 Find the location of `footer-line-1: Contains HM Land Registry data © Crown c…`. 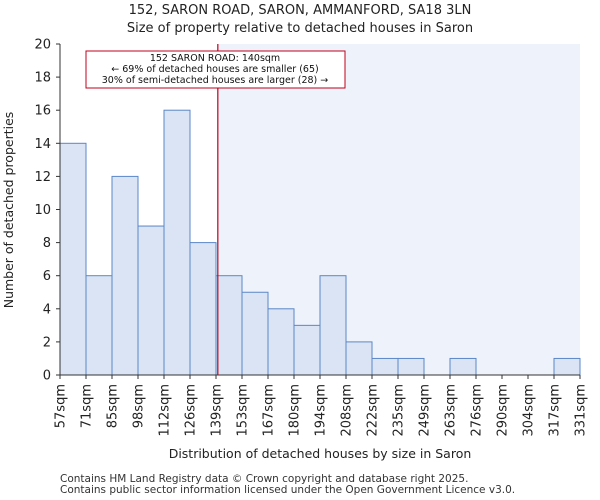

footer-line-1: Contains HM Land Registry data © Crown c… is located at coordinates (264, 479).